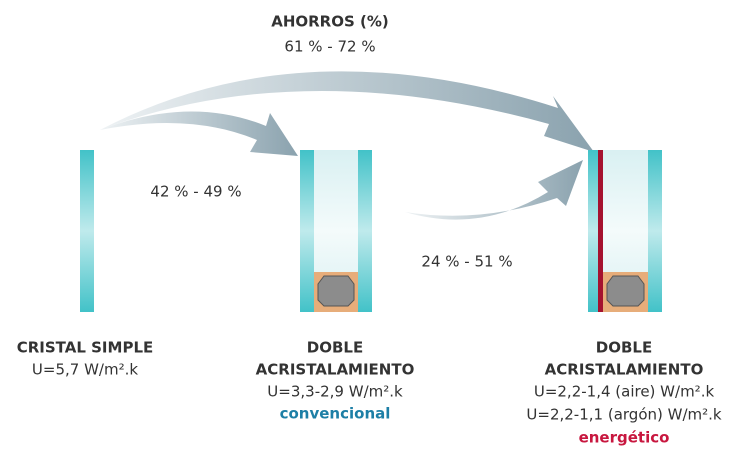 This screenshot has width=746, height=450. What do you see at coordinates (85, 348) in the screenshot?
I see `panel-title: CRISTAL SIMPLE` at bounding box center [85, 348].